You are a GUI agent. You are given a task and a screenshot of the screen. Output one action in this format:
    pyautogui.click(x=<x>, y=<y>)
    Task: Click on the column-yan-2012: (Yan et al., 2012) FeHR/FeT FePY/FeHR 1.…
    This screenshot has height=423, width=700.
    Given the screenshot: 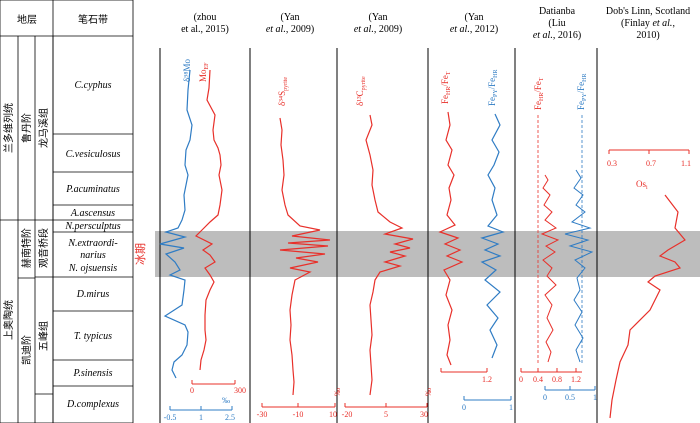 What is the action you would take?
    pyautogui.click(x=477, y=217)
    